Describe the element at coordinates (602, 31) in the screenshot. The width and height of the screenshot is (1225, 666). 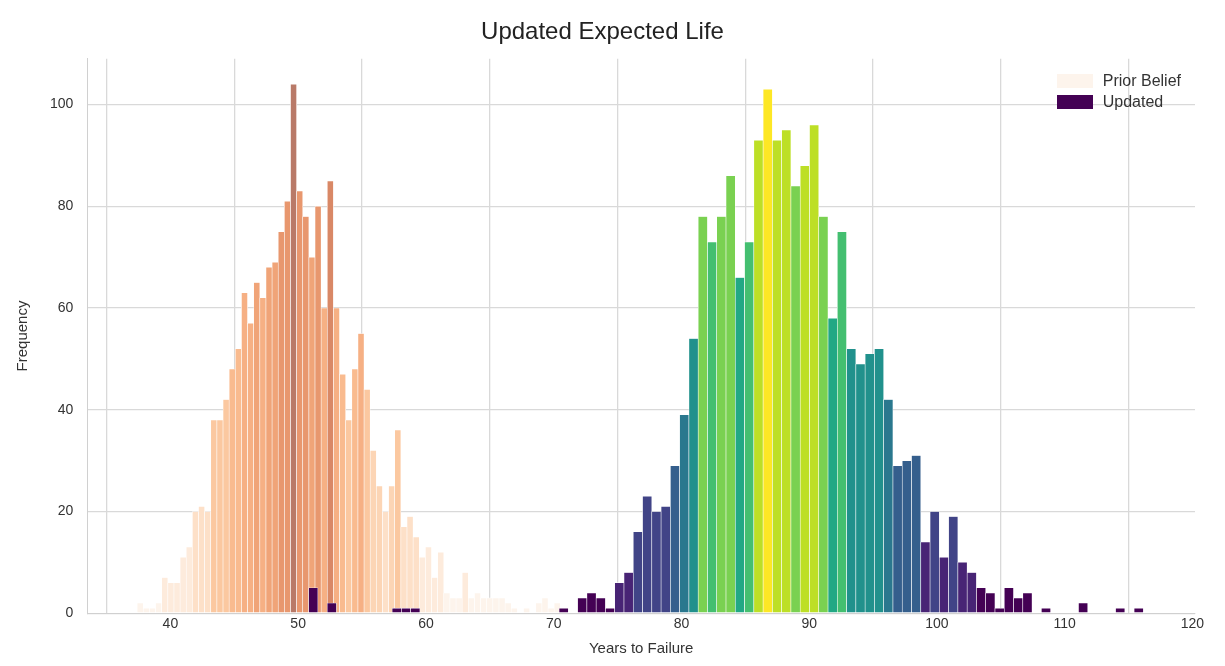
I see `chart-title: Updated Expected Life` at that location.